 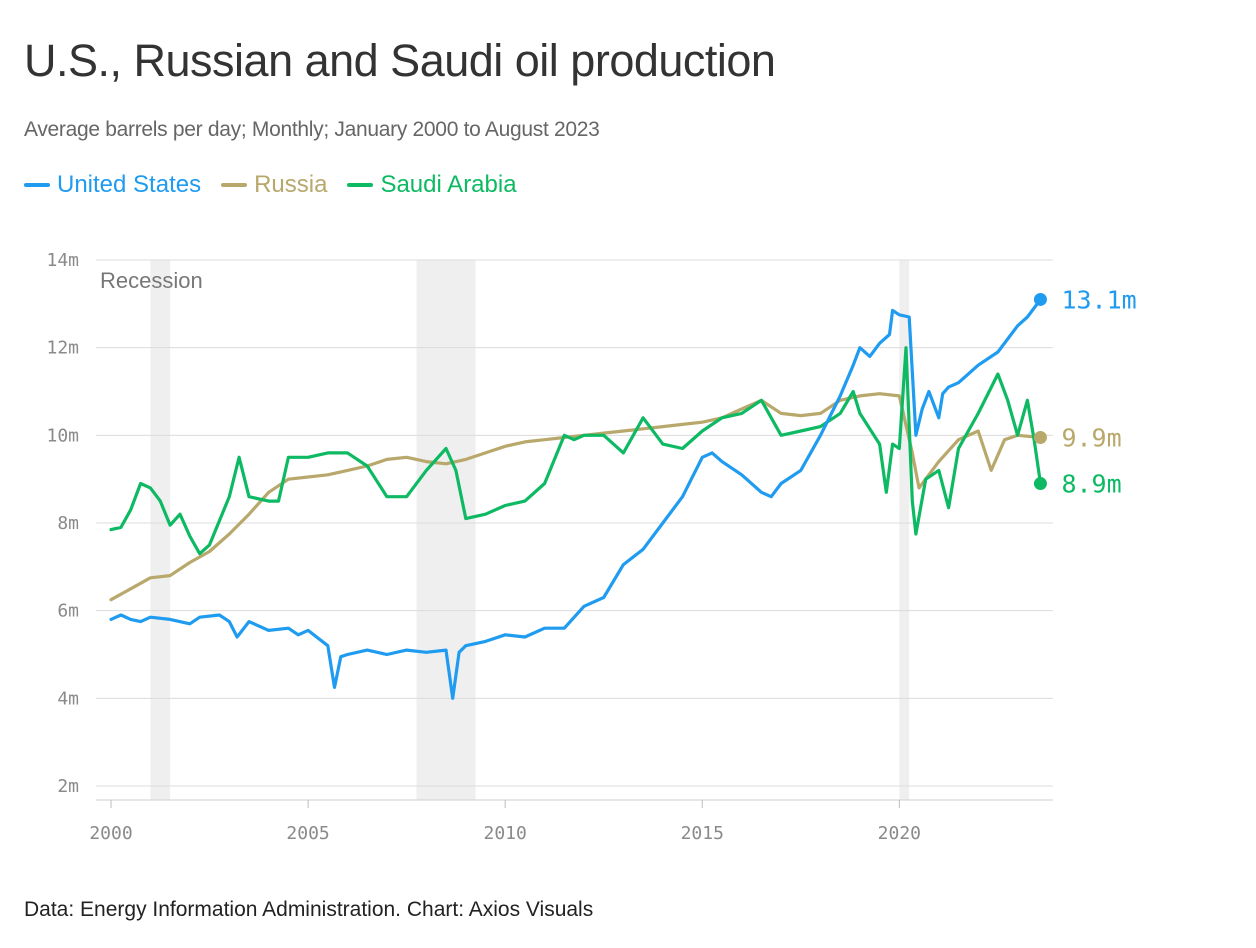 What do you see at coordinates (68, 698) in the screenshot?
I see `y-tick-label: 4m` at bounding box center [68, 698].